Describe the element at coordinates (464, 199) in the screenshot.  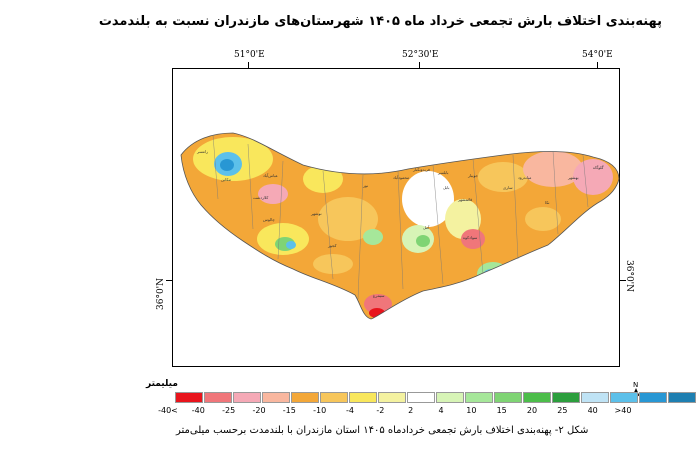
I see `county-label: قائمشهر` at that location.